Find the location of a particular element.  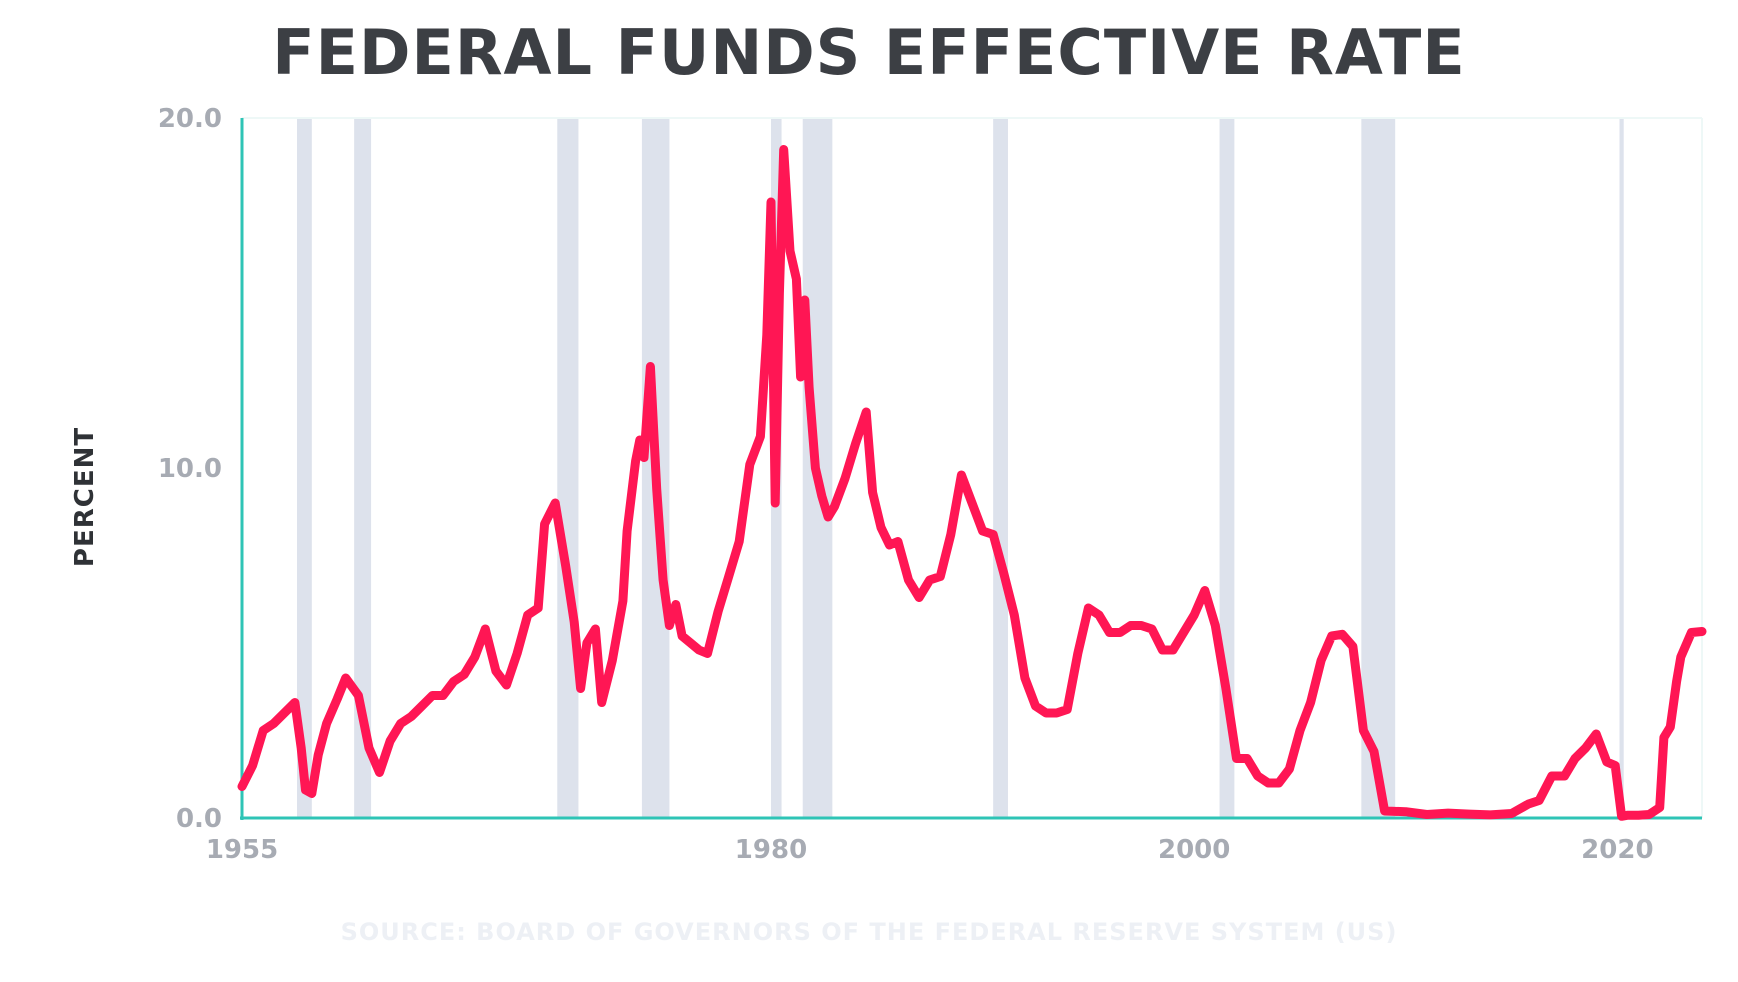

y-axis-label: PERCENT is located at coordinates (85, 497).